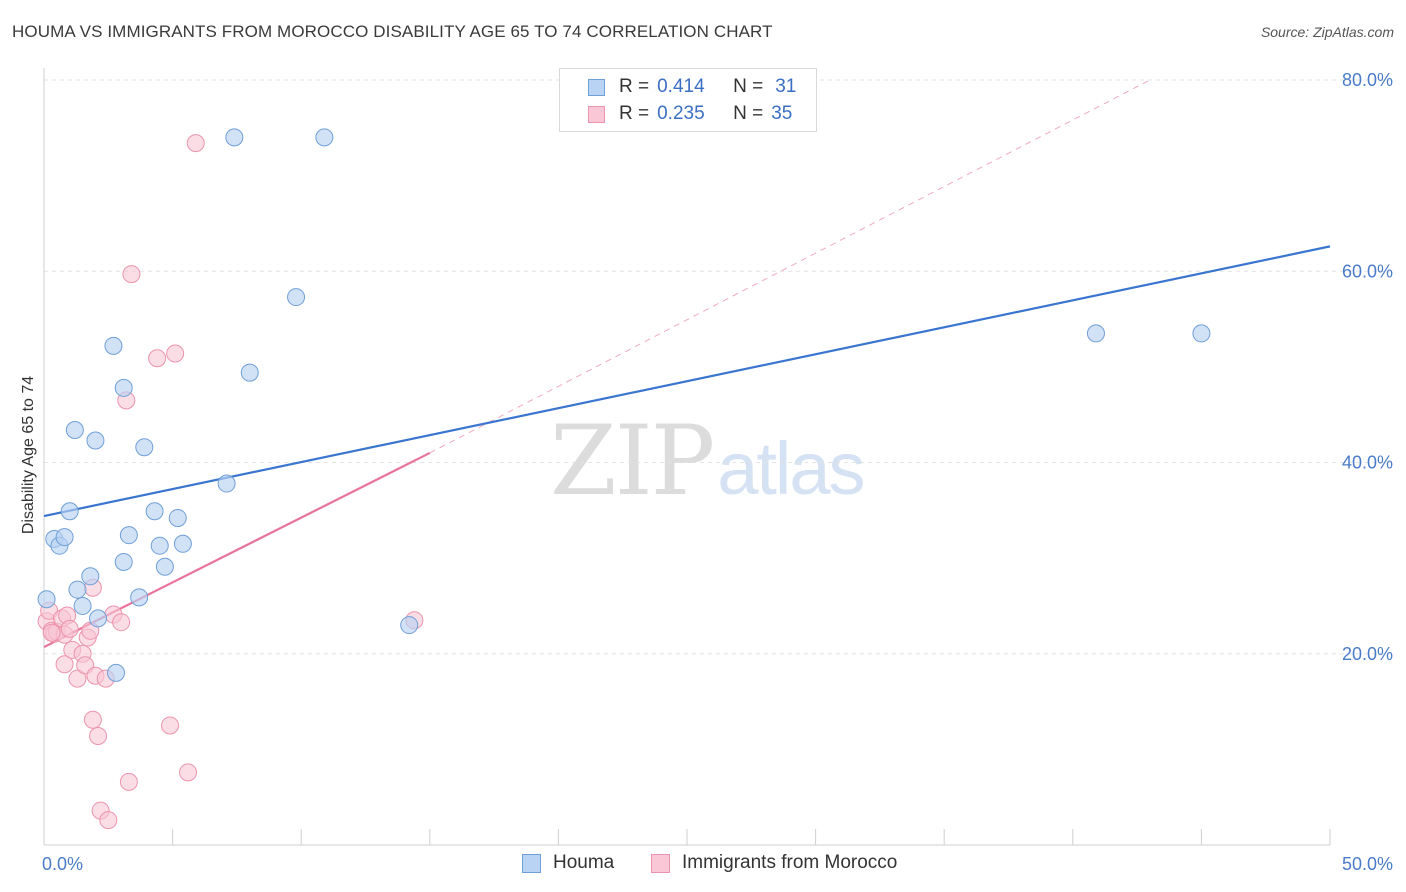  What do you see at coordinates (688, 100) in the screenshot?
I see `legend: R = 0.414 N = 31 R = 0.235 N = 35` at bounding box center [688, 100].